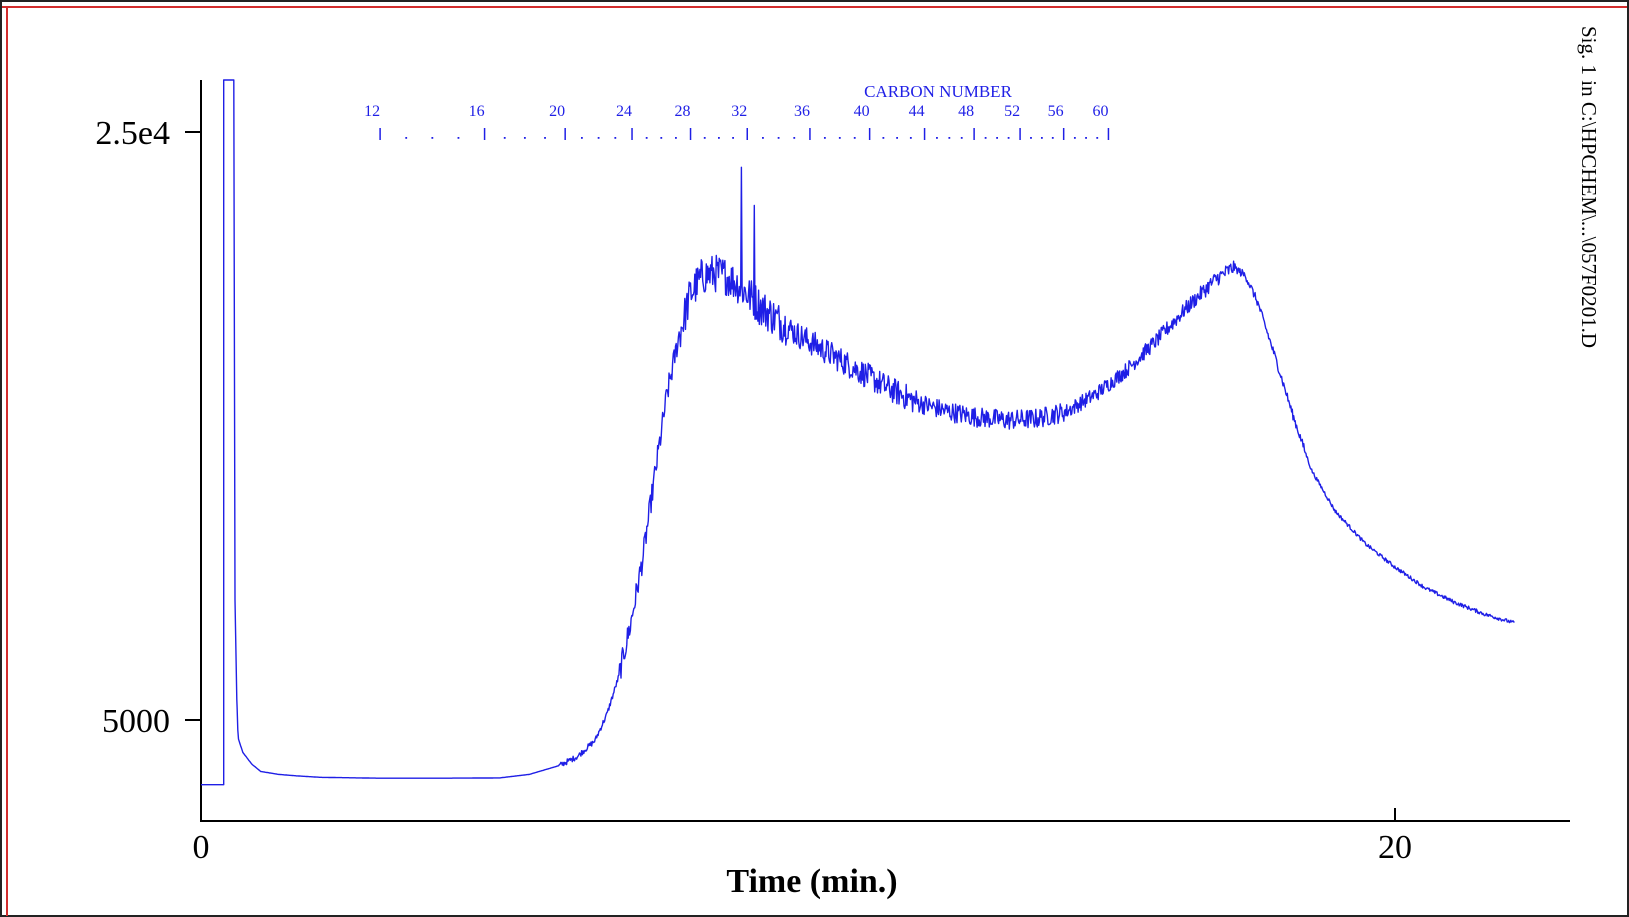 The height and width of the screenshot is (917, 1629). I want to click on carbon-number-label: 12, so click(372, 111).